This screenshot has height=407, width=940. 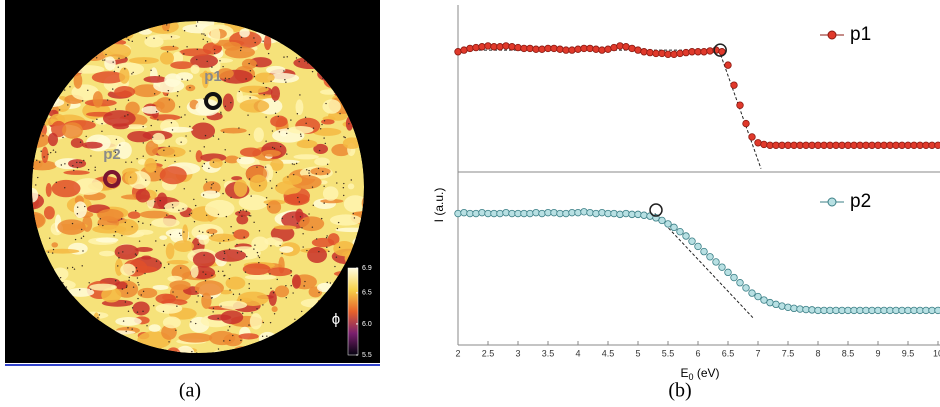 What do you see at coordinates (668, 353) in the screenshot?
I see `x-tick-label: 5.5` at bounding box center [668, 353].